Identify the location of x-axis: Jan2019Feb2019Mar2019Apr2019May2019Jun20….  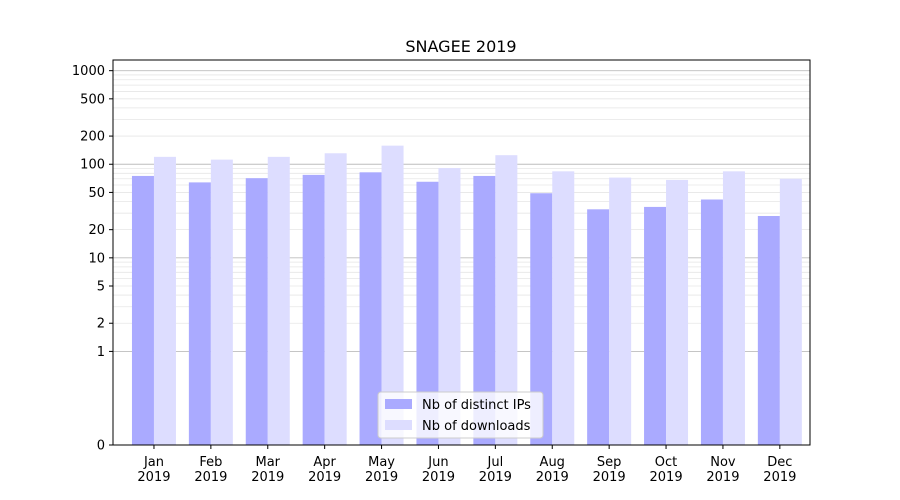
(466, 465).